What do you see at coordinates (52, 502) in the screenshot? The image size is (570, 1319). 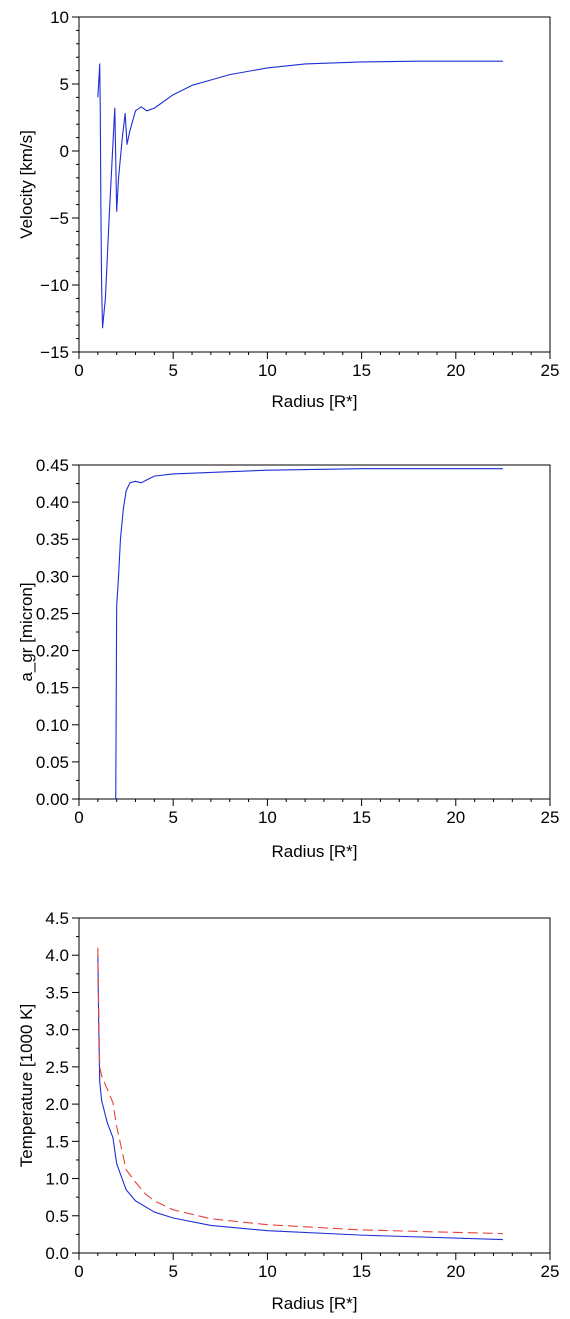 I see `grain-radius-y-tick-label: 0.40` at bounding box center [52, 502].